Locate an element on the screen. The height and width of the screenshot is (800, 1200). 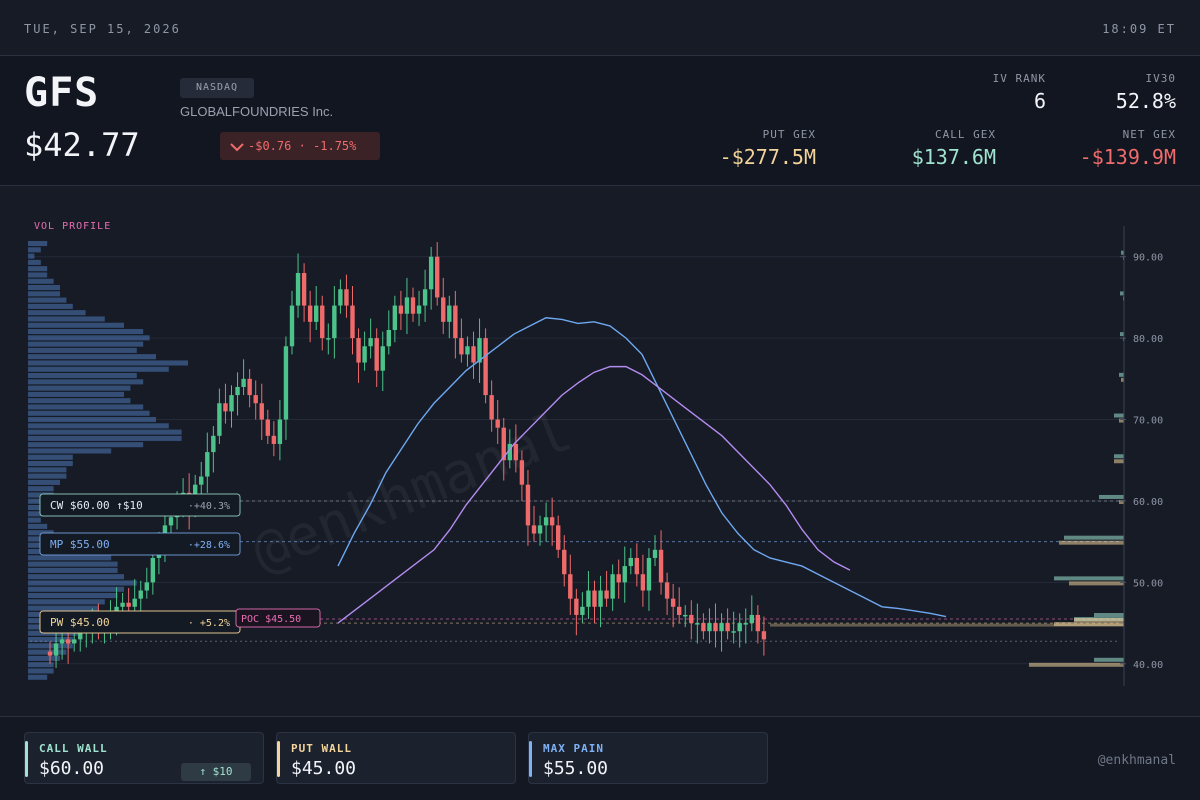
iv-rank-value: 6 is located at coordinates (1039, 101).